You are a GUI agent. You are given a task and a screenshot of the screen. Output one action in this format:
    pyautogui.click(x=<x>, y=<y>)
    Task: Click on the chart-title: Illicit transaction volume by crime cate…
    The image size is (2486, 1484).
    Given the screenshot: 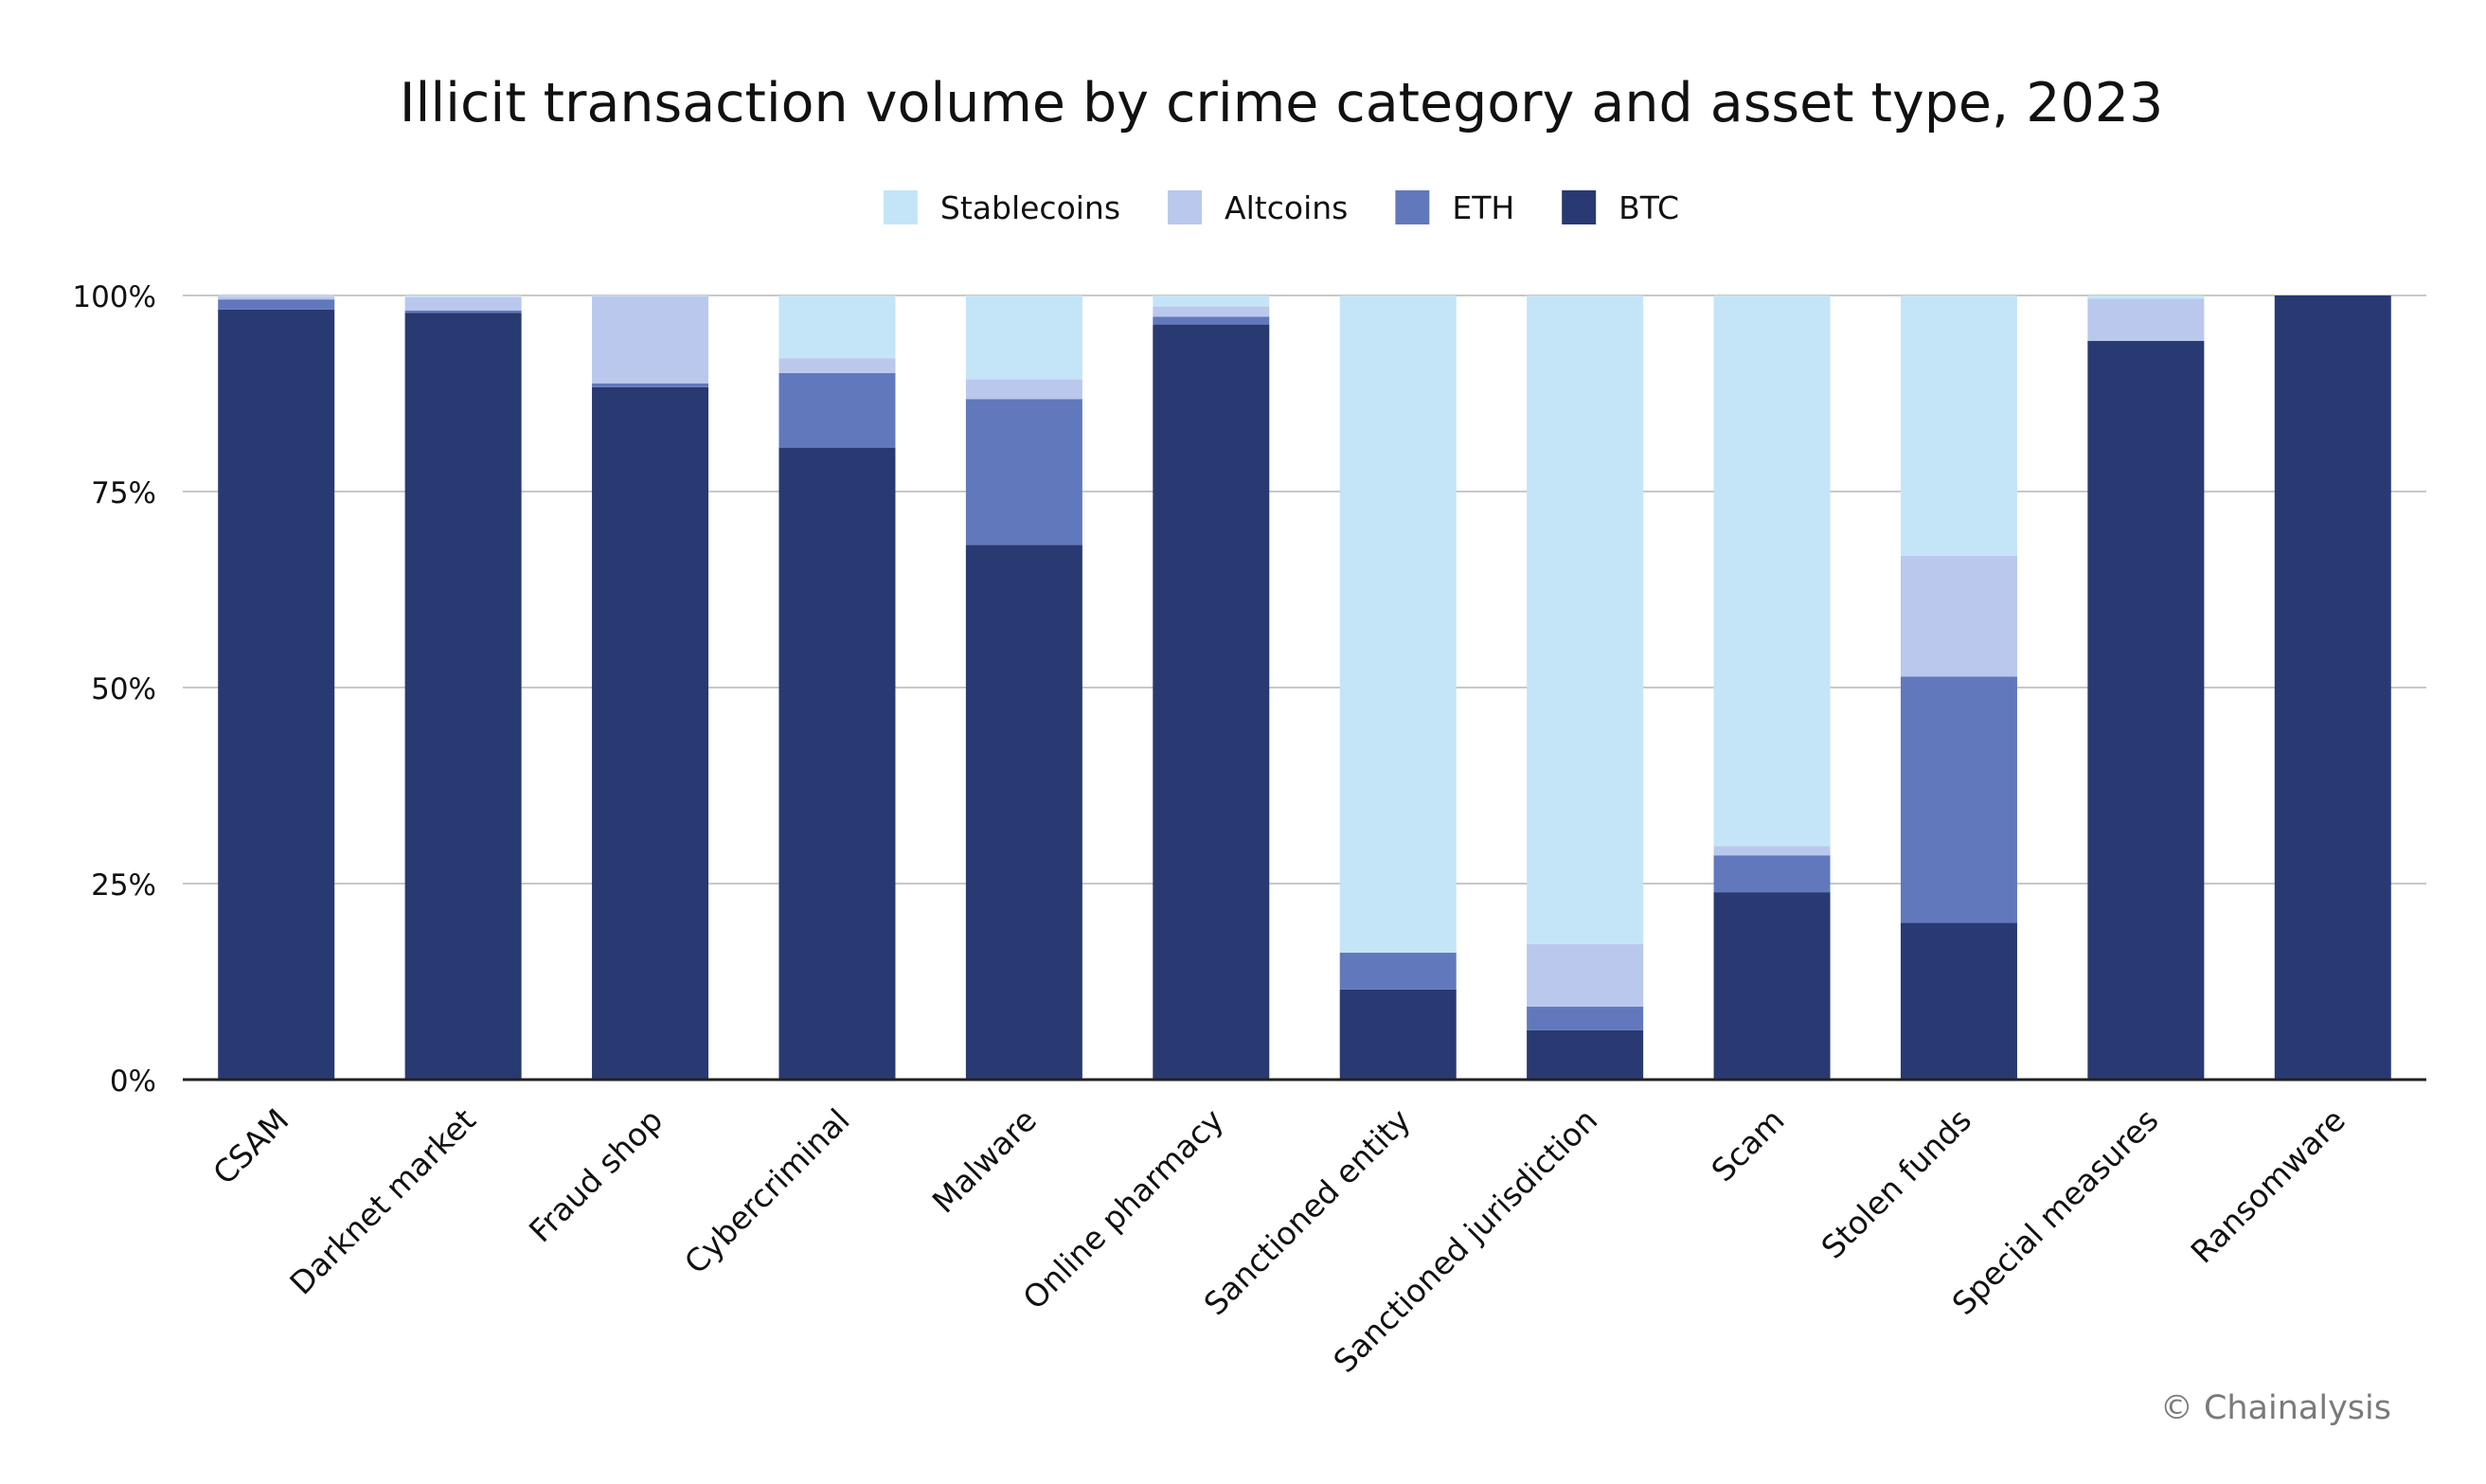 What is the action you would take?
    pyautogui.click(x=1282, y=103)
    